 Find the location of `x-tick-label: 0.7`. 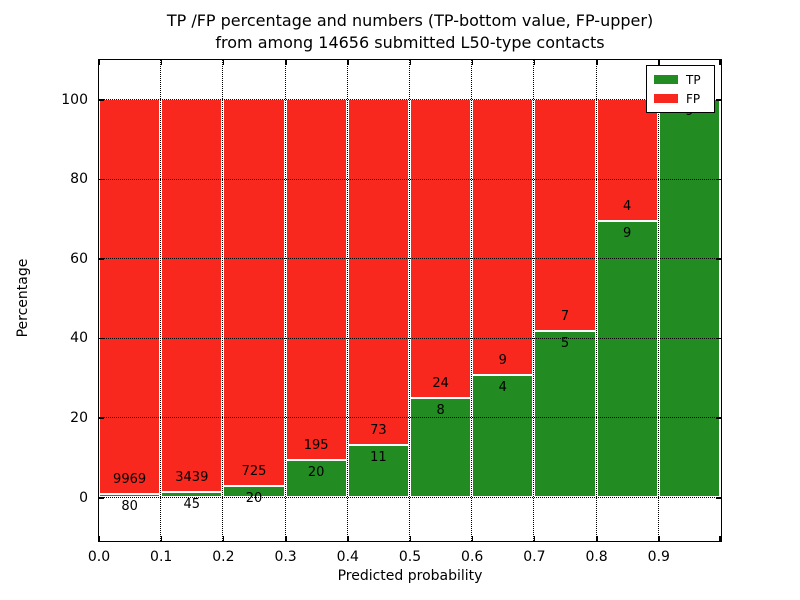

x-tick-label: 0.7 is located at coordinates (534, 557).